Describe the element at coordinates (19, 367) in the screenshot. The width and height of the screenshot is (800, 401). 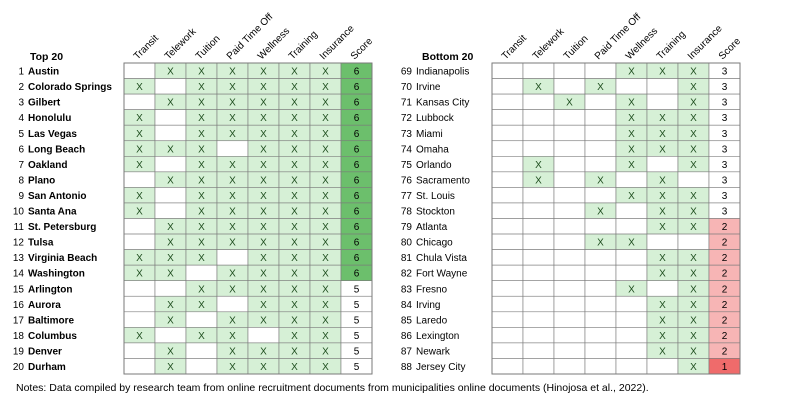
I see `rank-label: 20` at that location.